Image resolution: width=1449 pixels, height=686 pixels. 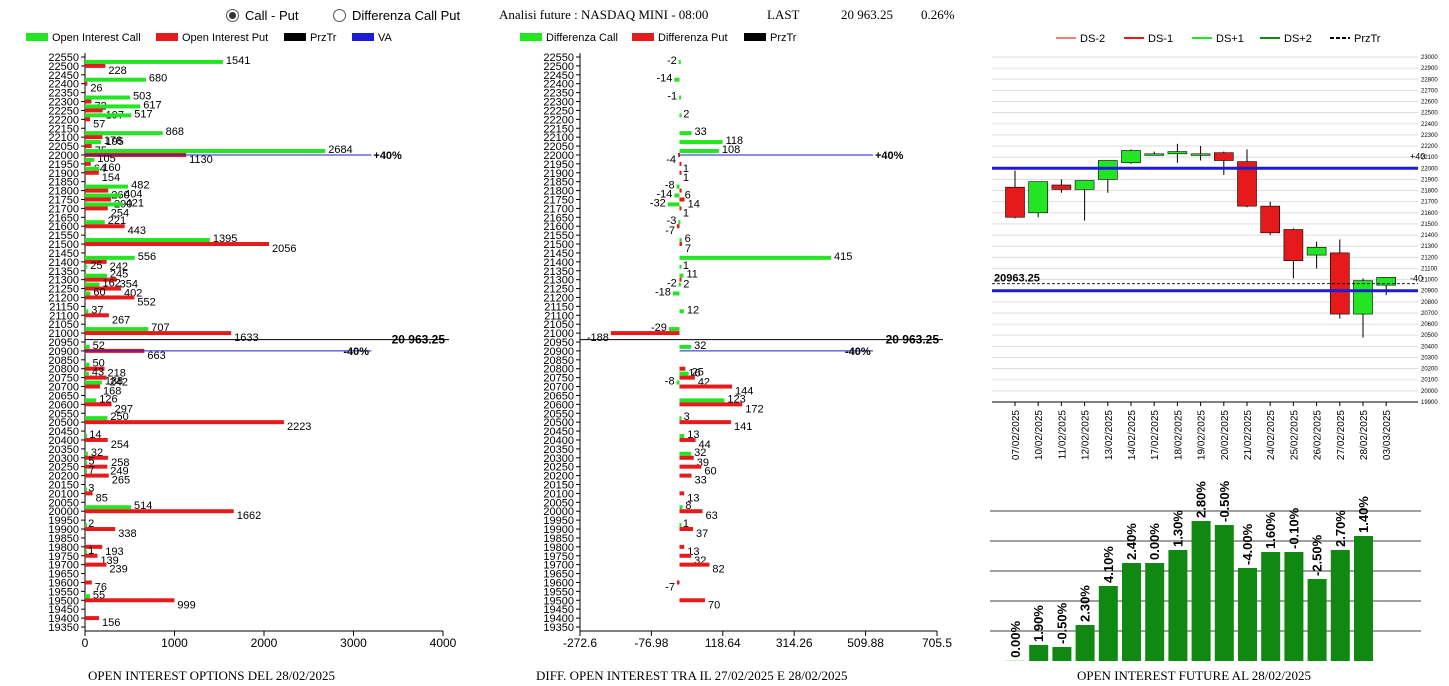 I want to click on oi-call-label-14: 1395, so click(x=225, y=239).